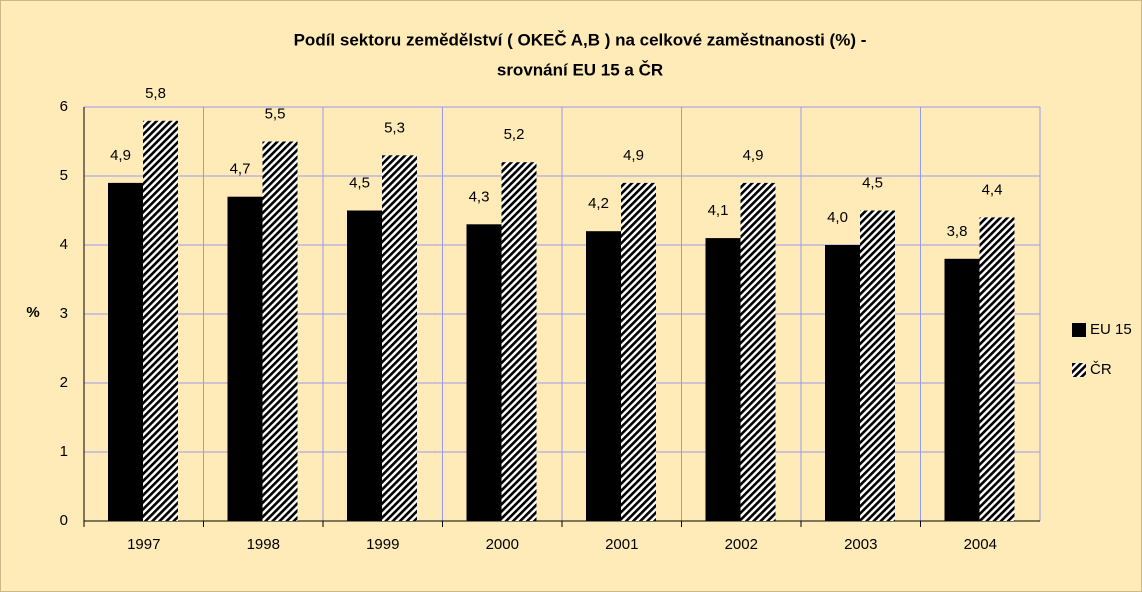  What do you see at coordinates (155, 93) in the screenshot?
I see `value-label: 5,8` at bounding box center [155, 93].